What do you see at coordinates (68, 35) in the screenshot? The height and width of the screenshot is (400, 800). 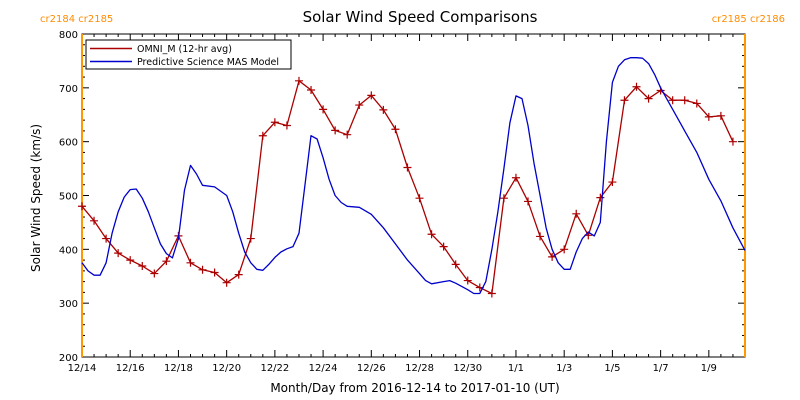 I see `y-tick-label: 800` at bounding box center [68, 35].